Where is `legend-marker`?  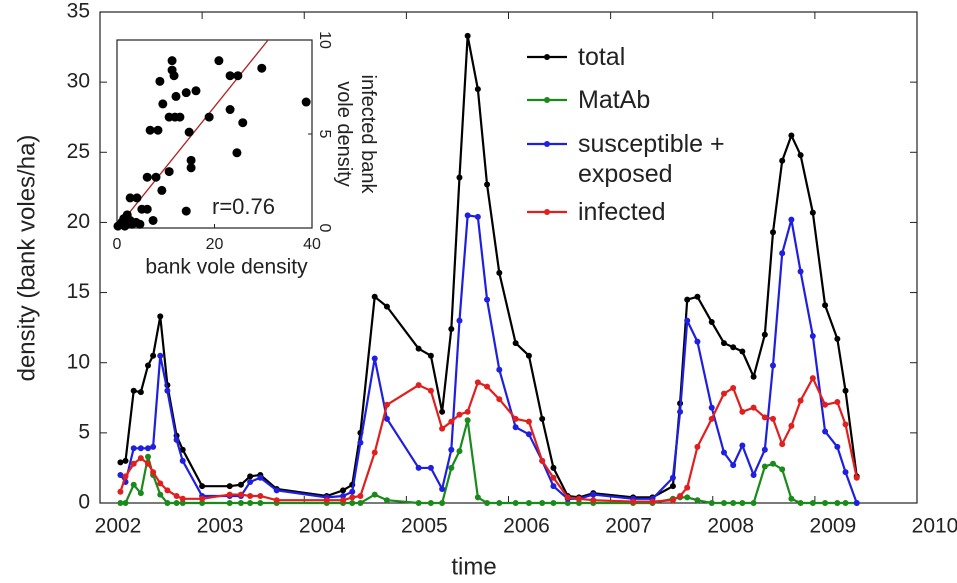 legend-marker is located at coordinates (547, 144).